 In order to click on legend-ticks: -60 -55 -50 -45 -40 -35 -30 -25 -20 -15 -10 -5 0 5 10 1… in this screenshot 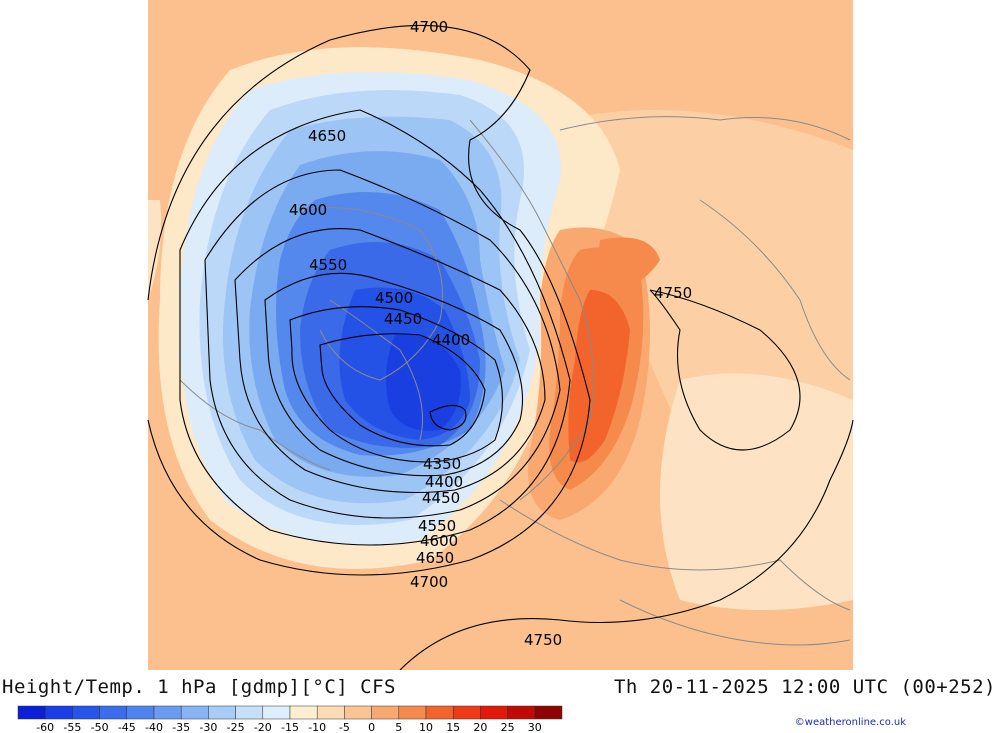, I will do `click(289, 727)`.